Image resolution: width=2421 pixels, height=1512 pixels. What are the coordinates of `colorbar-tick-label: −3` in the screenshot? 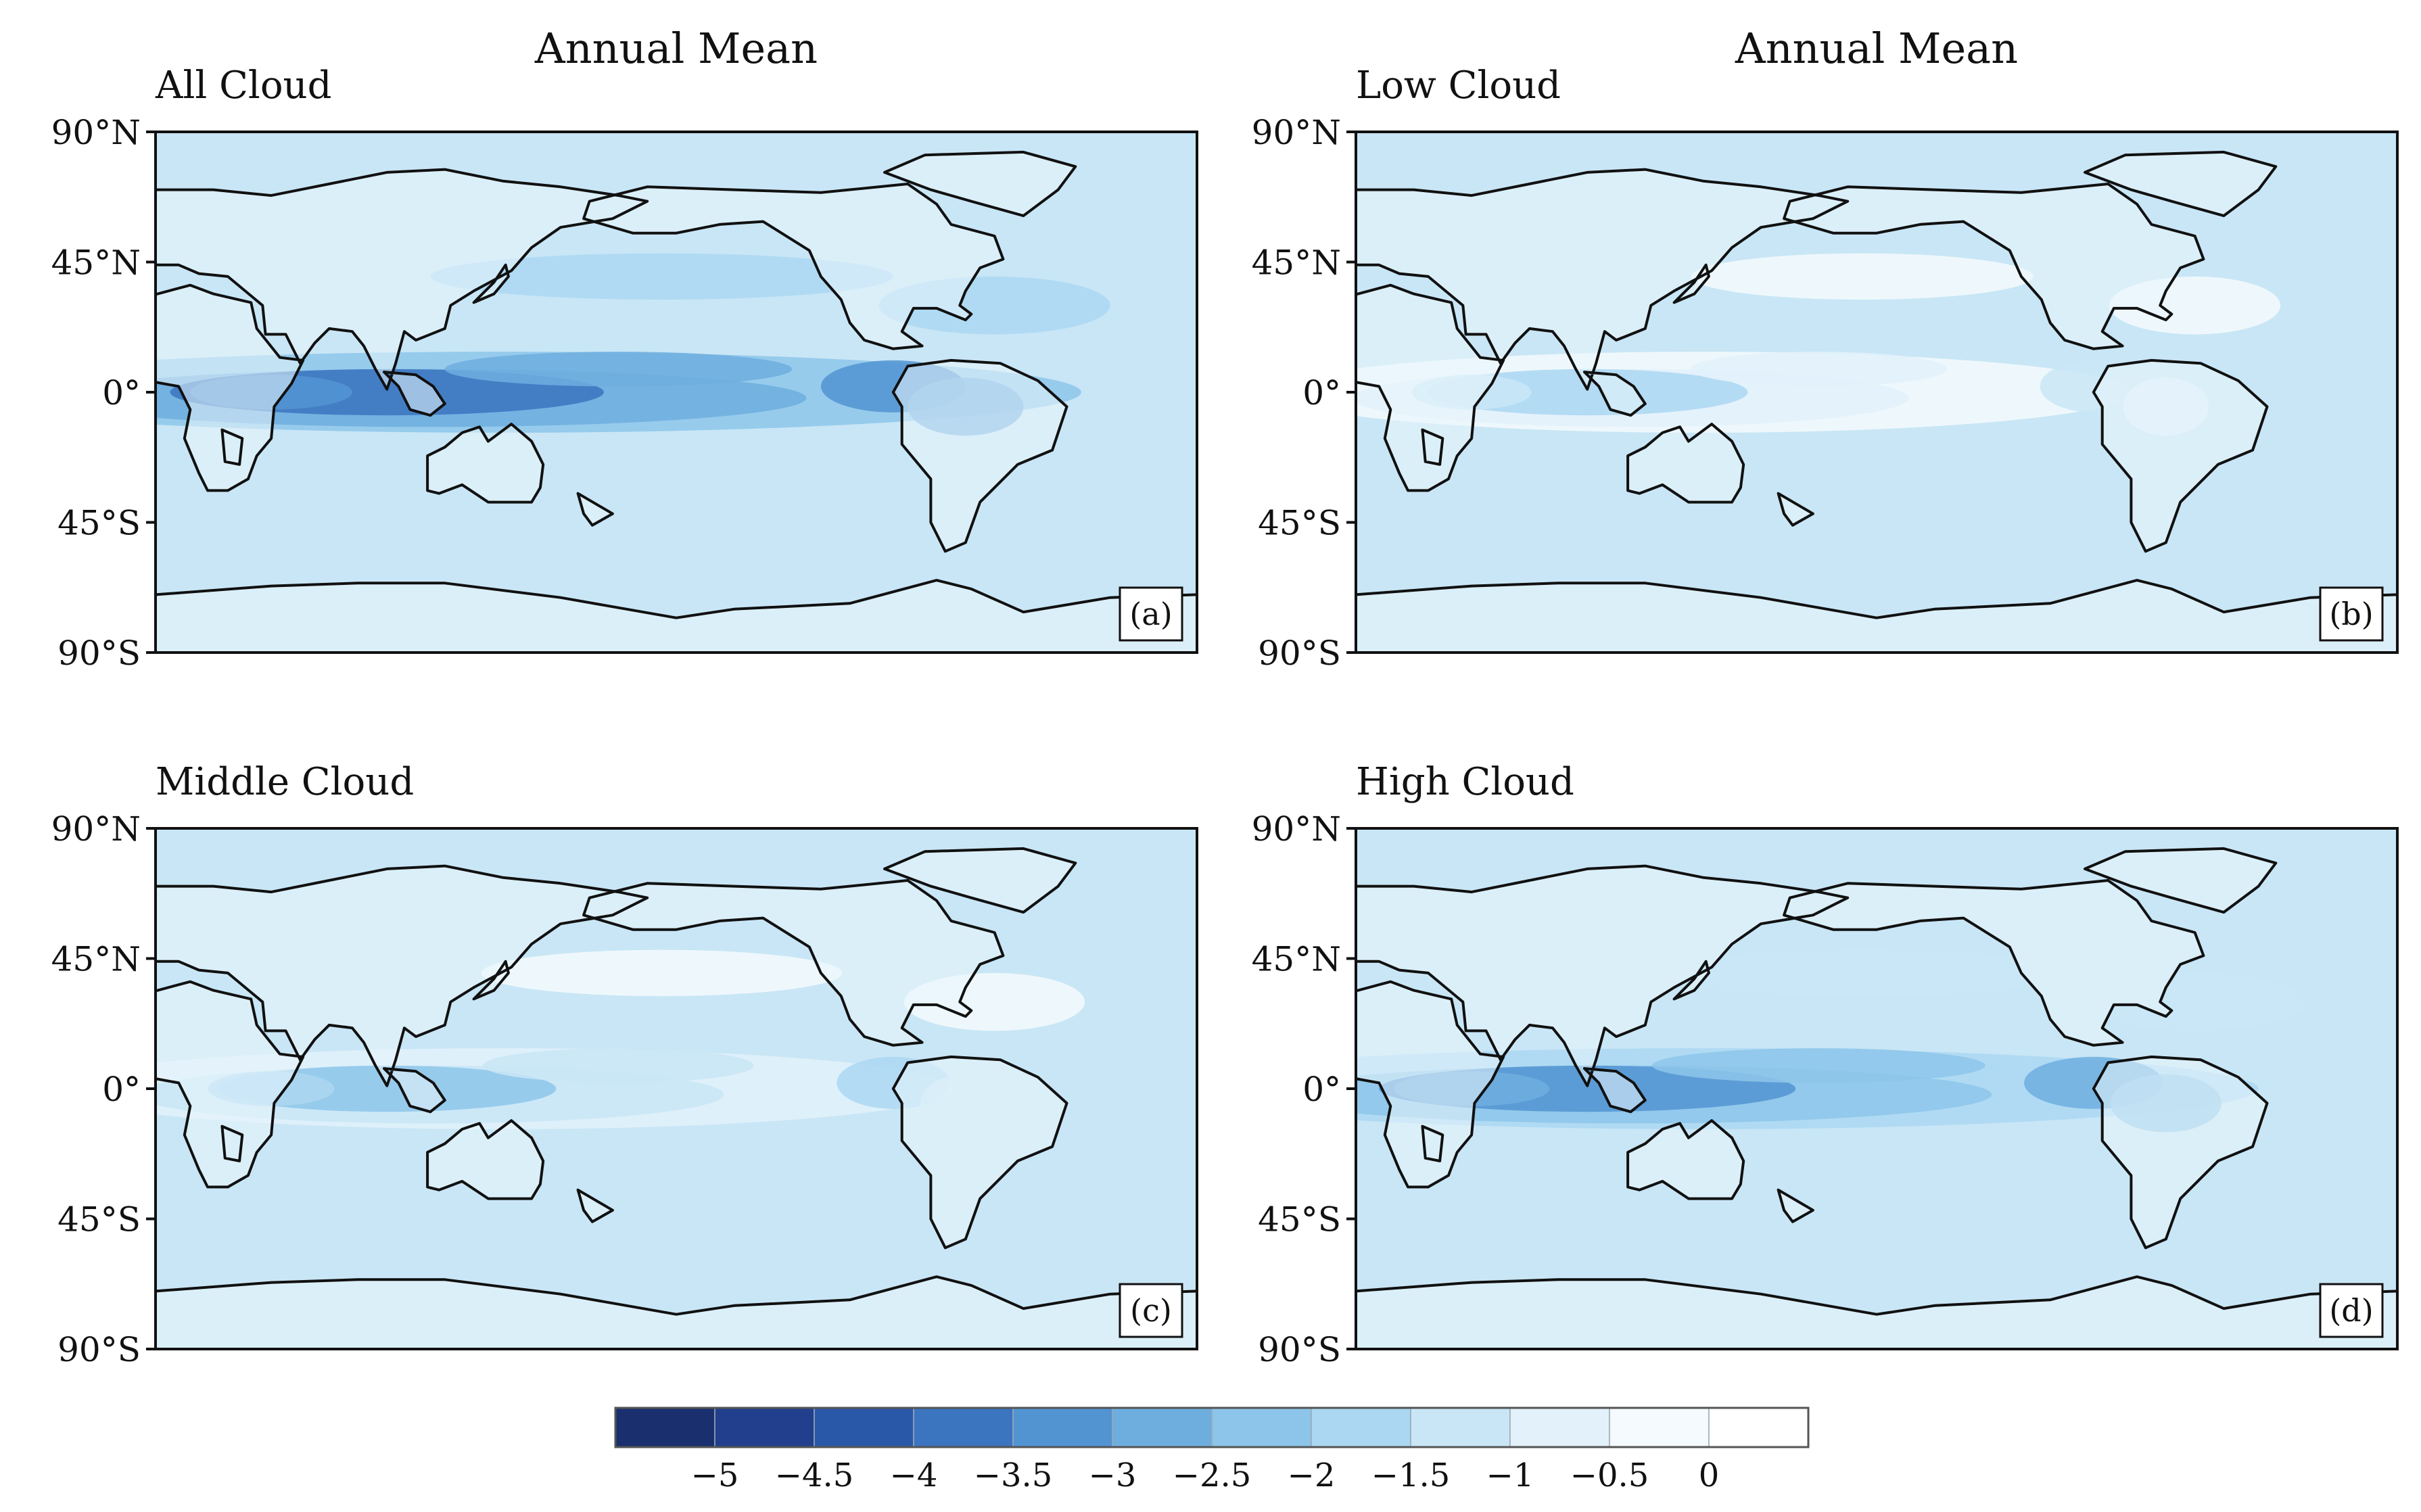 It's located at (1113, 1475).